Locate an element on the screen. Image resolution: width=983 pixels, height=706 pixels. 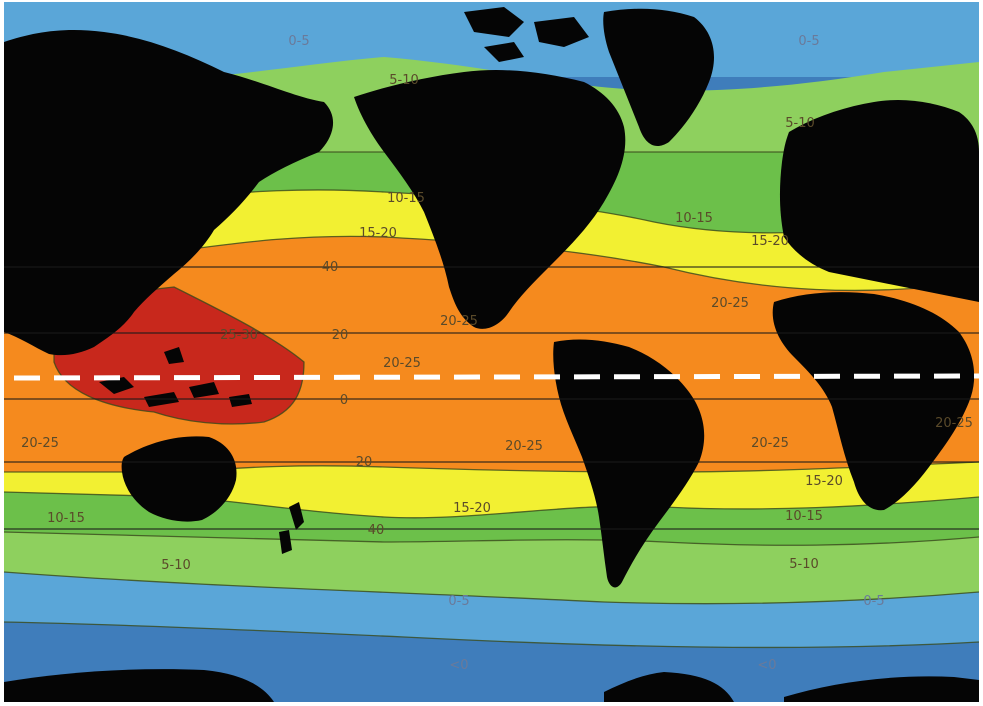
contour-antarctic is located at coordinates (491, 635).